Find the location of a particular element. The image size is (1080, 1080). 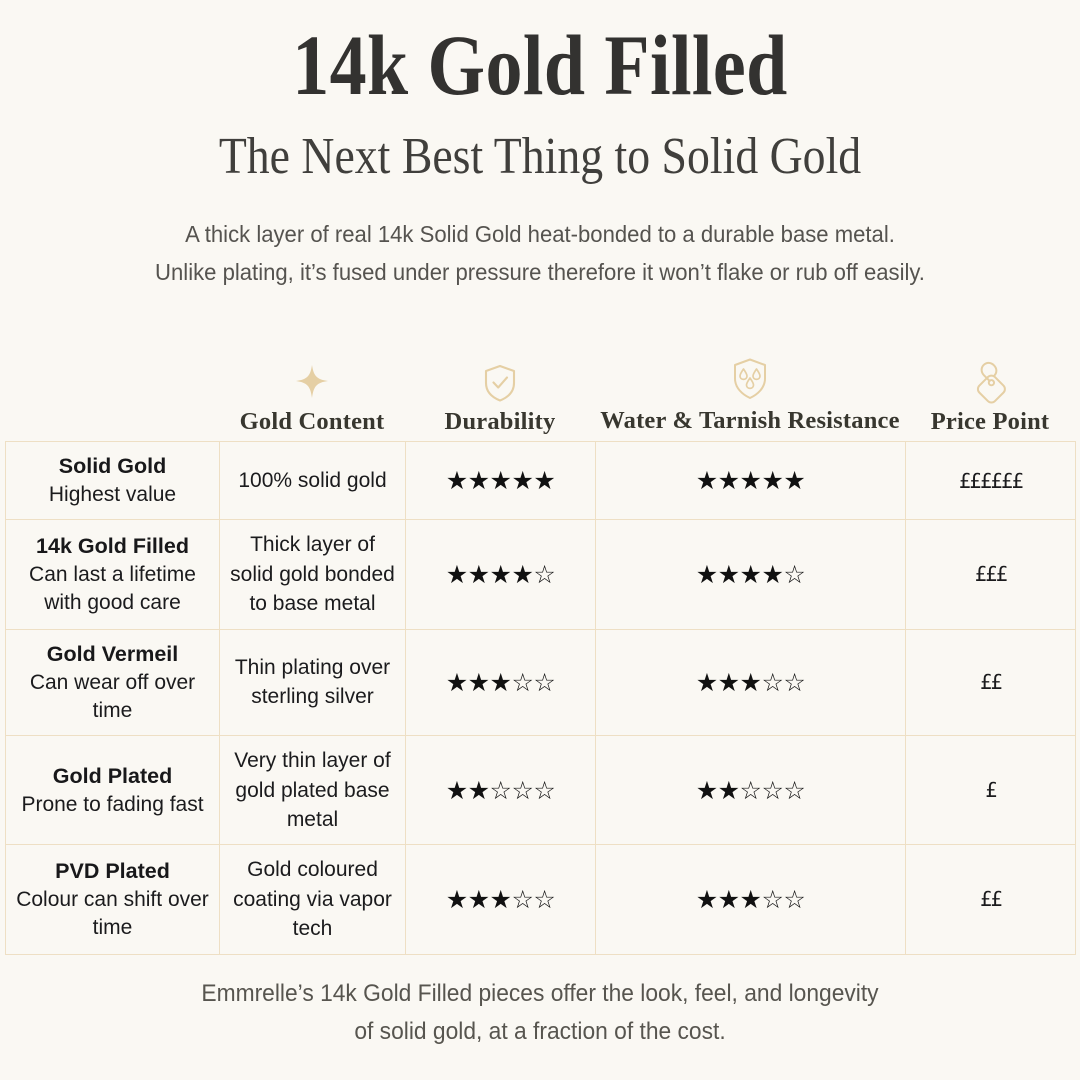

cell-metal-type: Gold Plated Prone to fading fast is located at coordinates (112, 790).